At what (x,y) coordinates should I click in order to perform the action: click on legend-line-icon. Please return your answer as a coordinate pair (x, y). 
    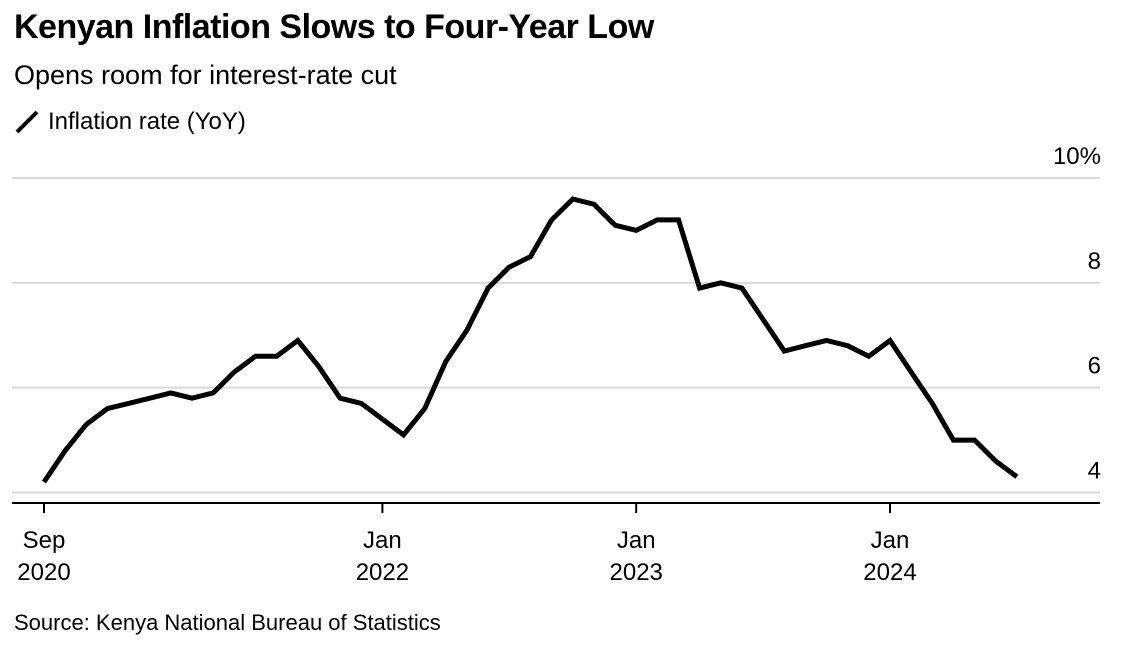
    Looking at the image, I should click on (27, 122).